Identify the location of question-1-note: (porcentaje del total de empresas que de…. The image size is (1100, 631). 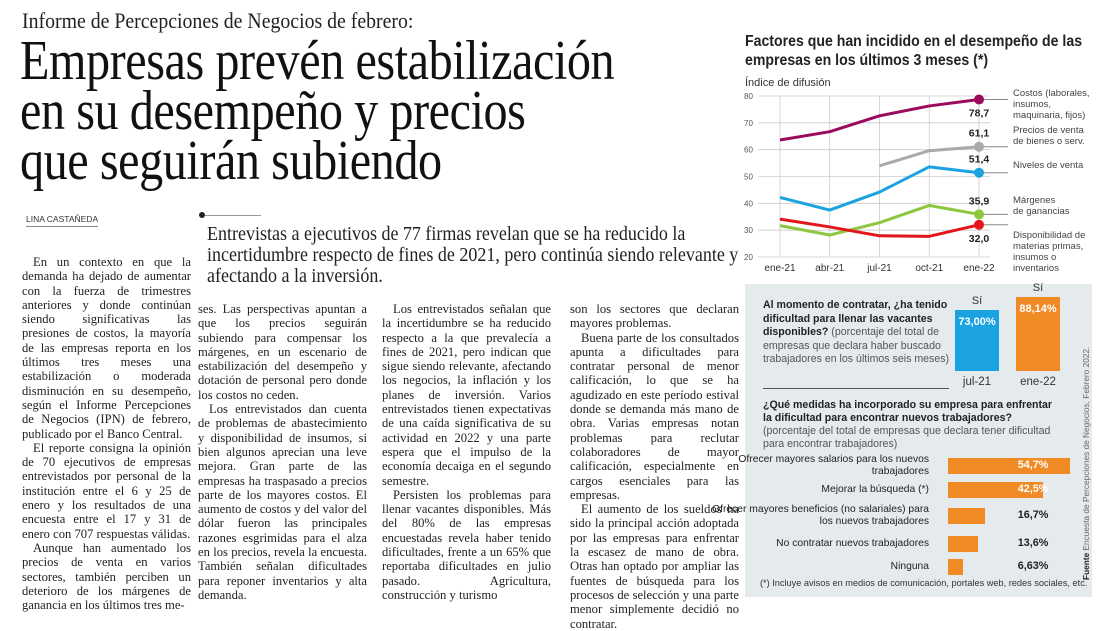
(856, 345).